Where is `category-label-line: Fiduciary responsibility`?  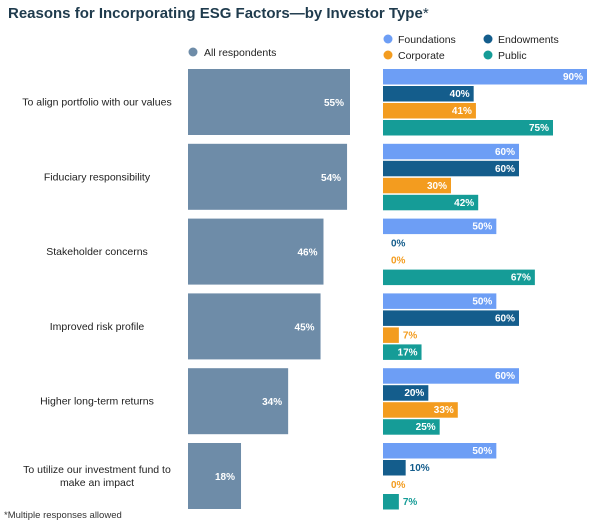 category-label-line: Fiduciary responsibility is located at coordinates (97, 177).